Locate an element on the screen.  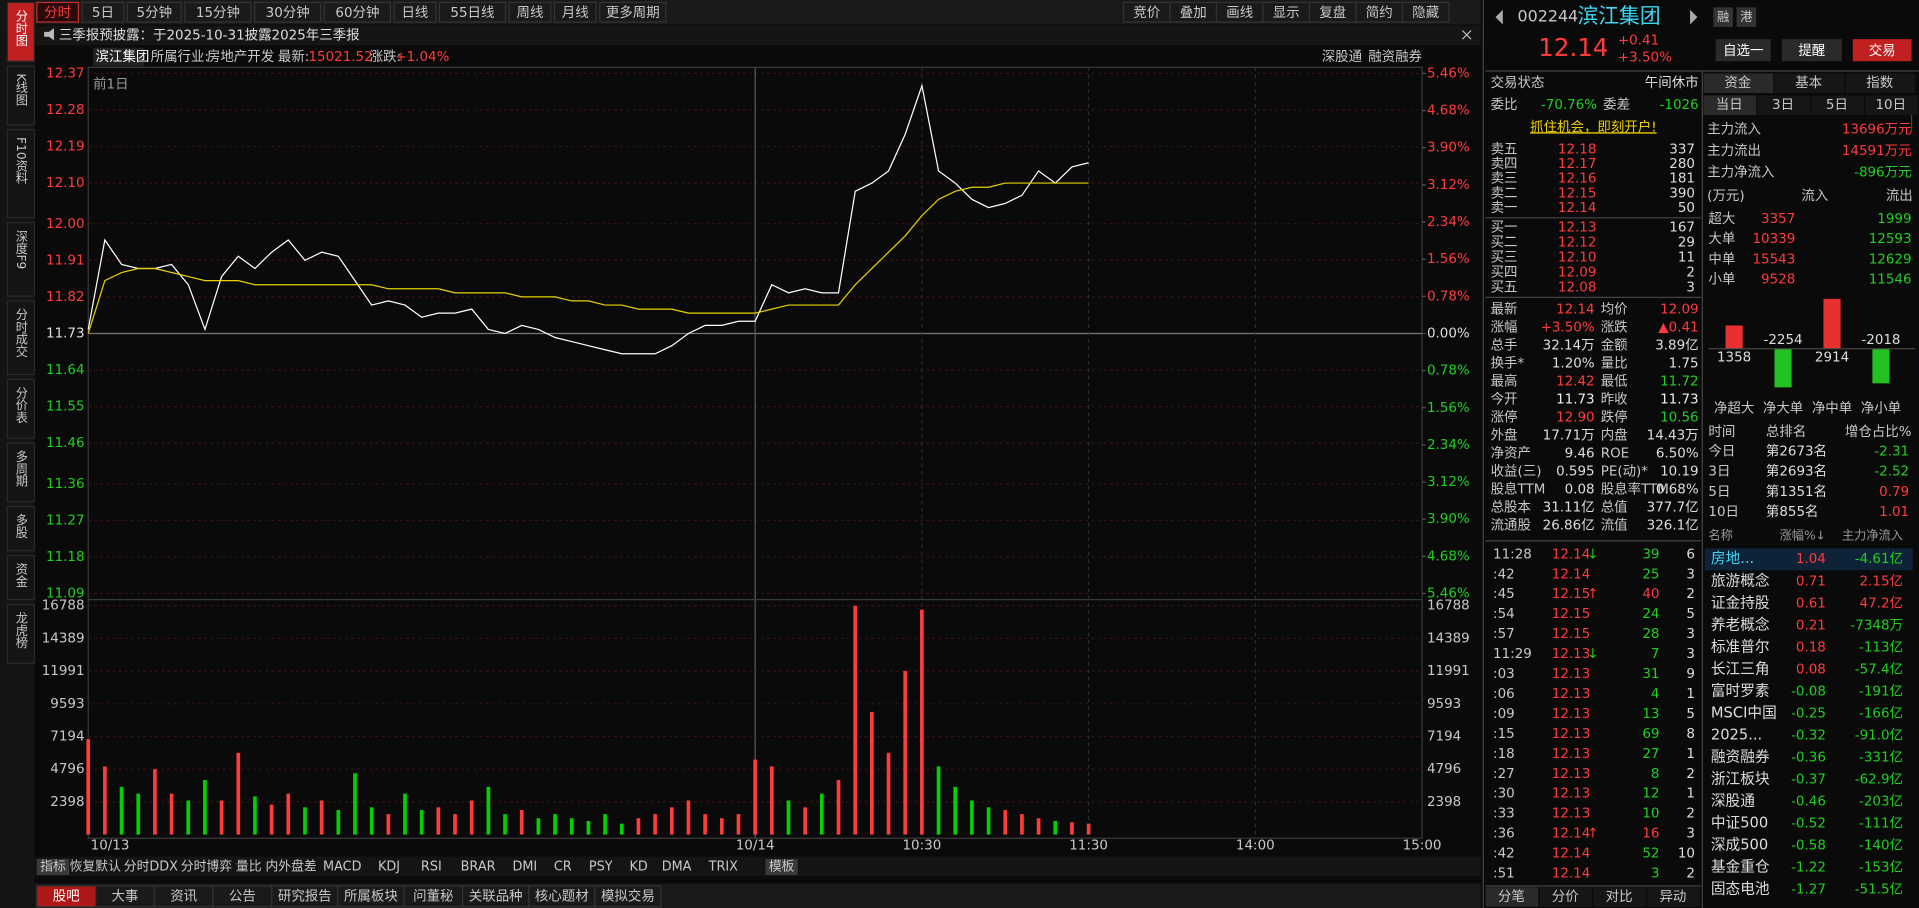
indicator-tab: 指标 is located at coordinates (53, 867).